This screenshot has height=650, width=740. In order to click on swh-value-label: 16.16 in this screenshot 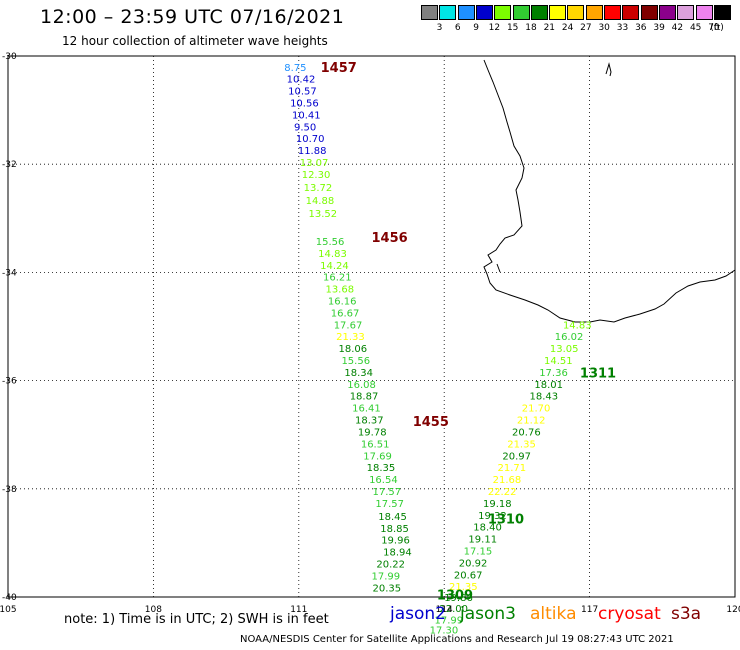, I will do `click(342, 302)`.